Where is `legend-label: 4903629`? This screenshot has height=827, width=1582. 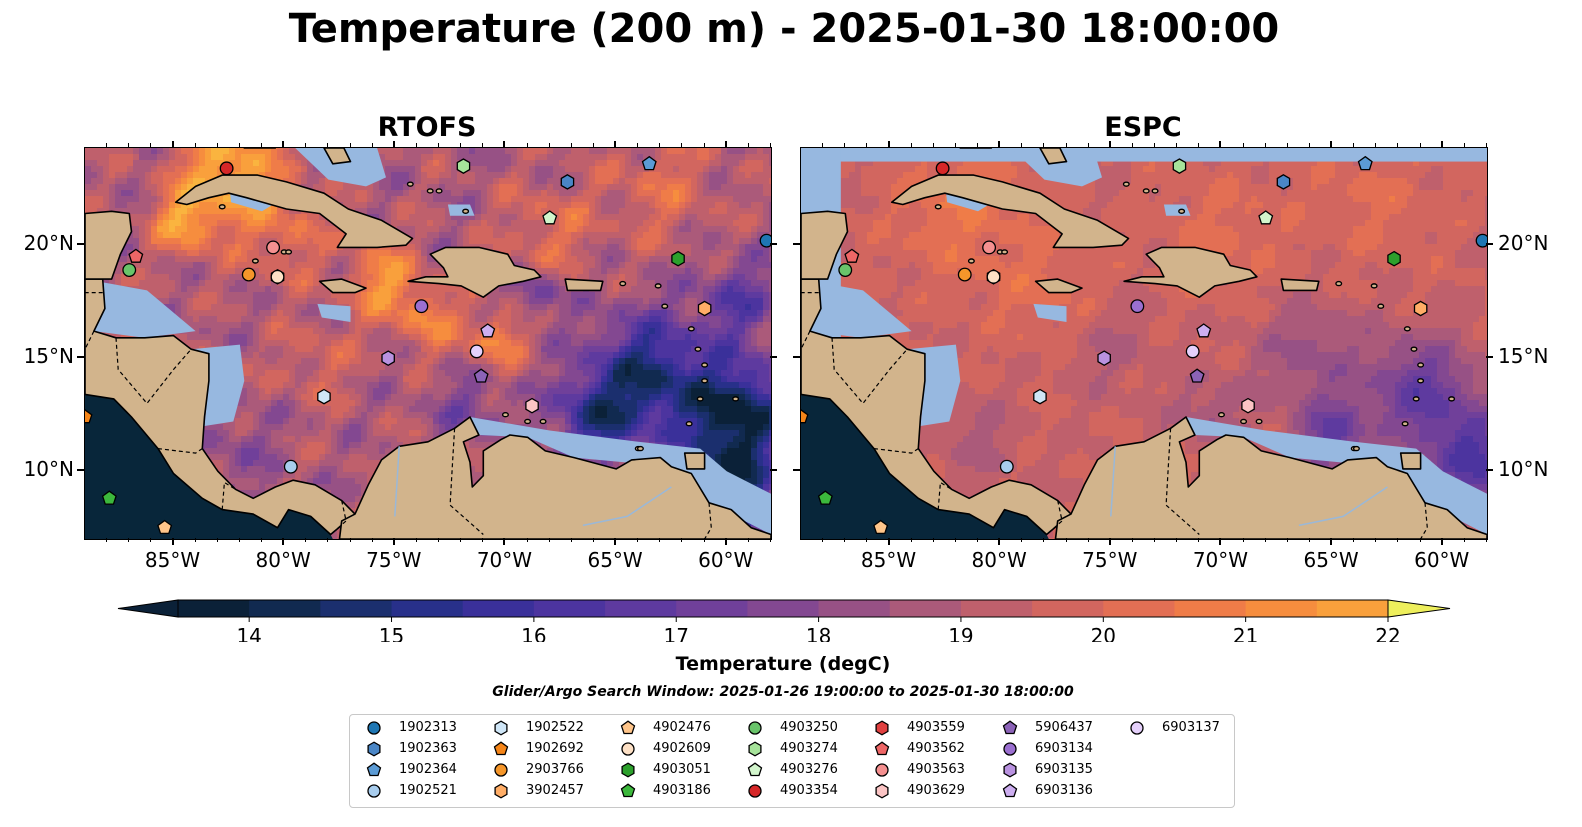
legend-label: 4903629 is located at coordinates (936, 790).